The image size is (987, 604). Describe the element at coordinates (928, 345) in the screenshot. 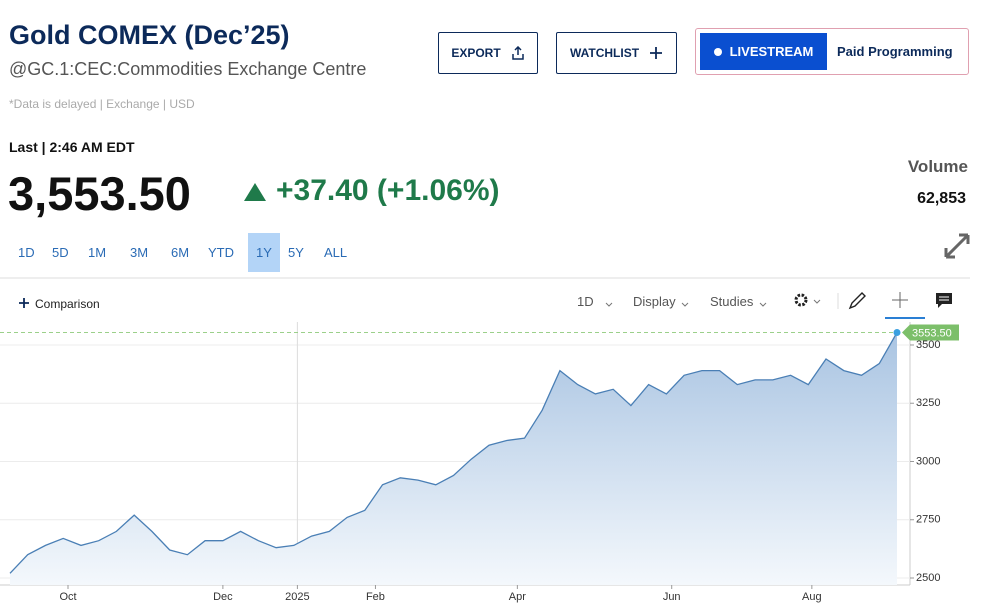

I see `y-tick-label: 3500` at that location.